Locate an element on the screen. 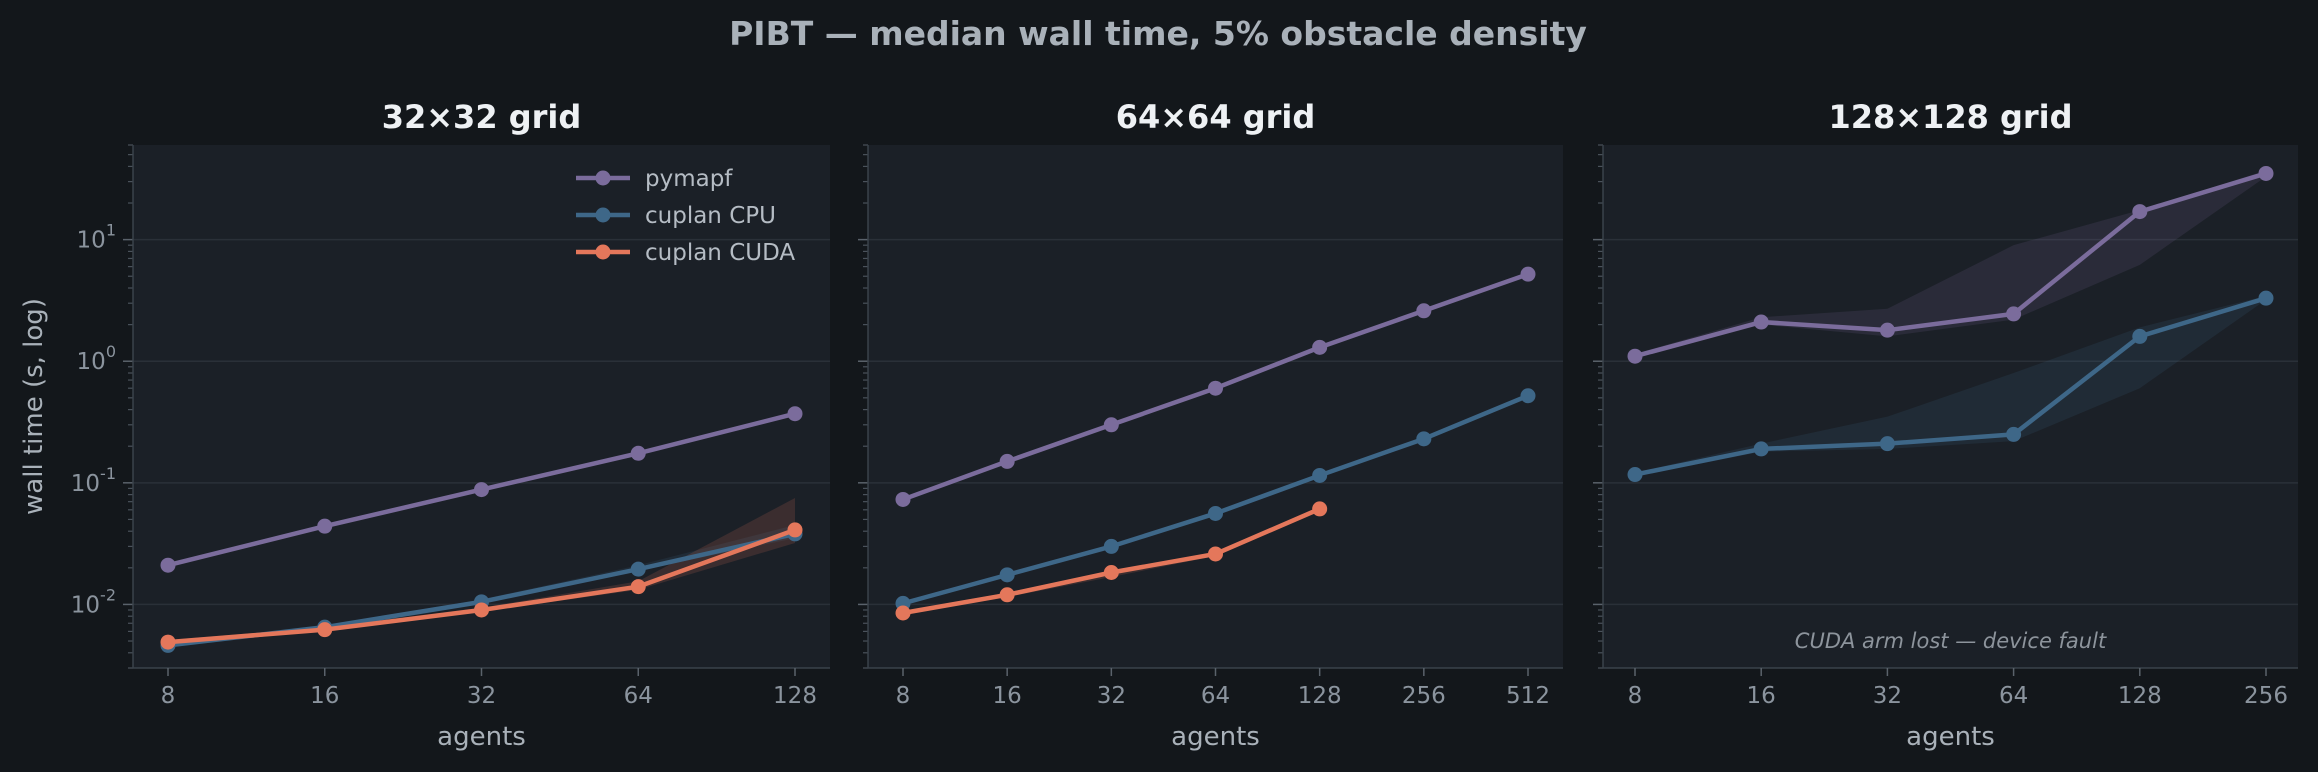 The height and width of the screenshot is (772, 2318). panel-title: 64×64 grid is located at coordinates (1216, 117).